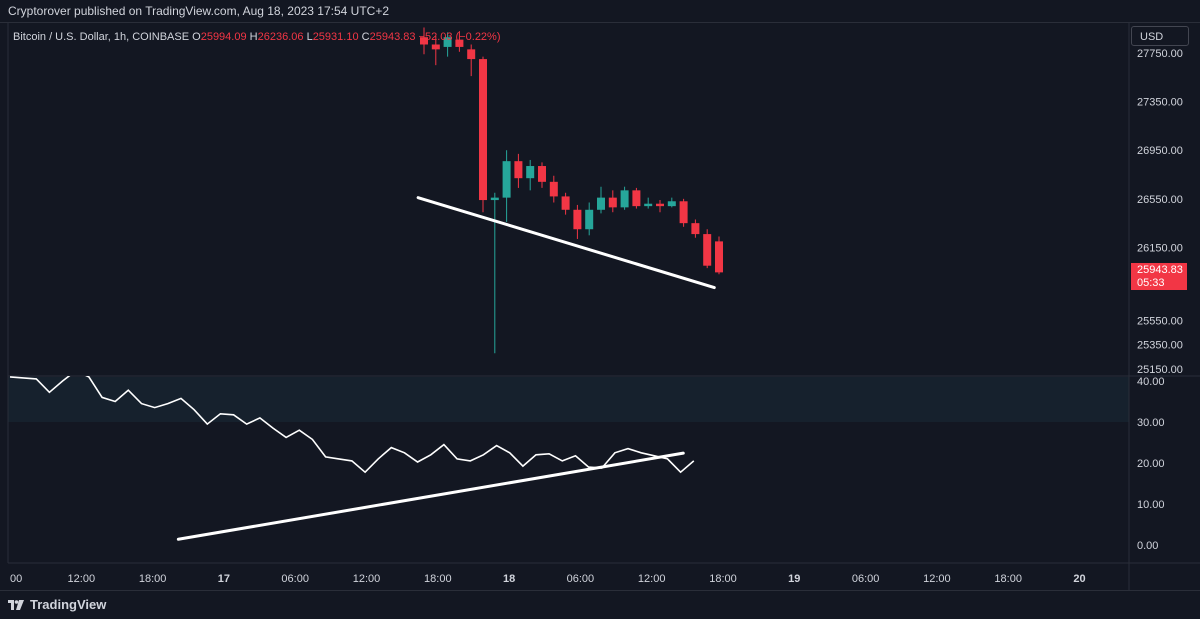  What do you see at coordinates (1160, 346) in the screenshot?
I see `price-tick-label: 25350.00` at bounding box center [1160, 346].